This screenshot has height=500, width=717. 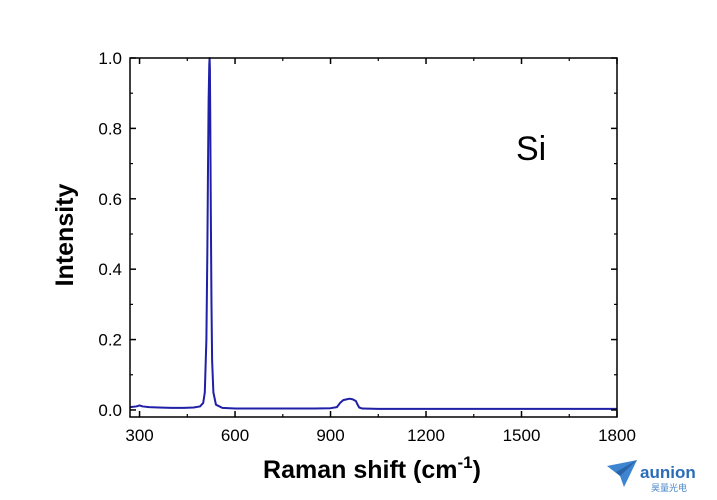 I want to click on y-tick-label: 0.8, so click(x=110, y=128).